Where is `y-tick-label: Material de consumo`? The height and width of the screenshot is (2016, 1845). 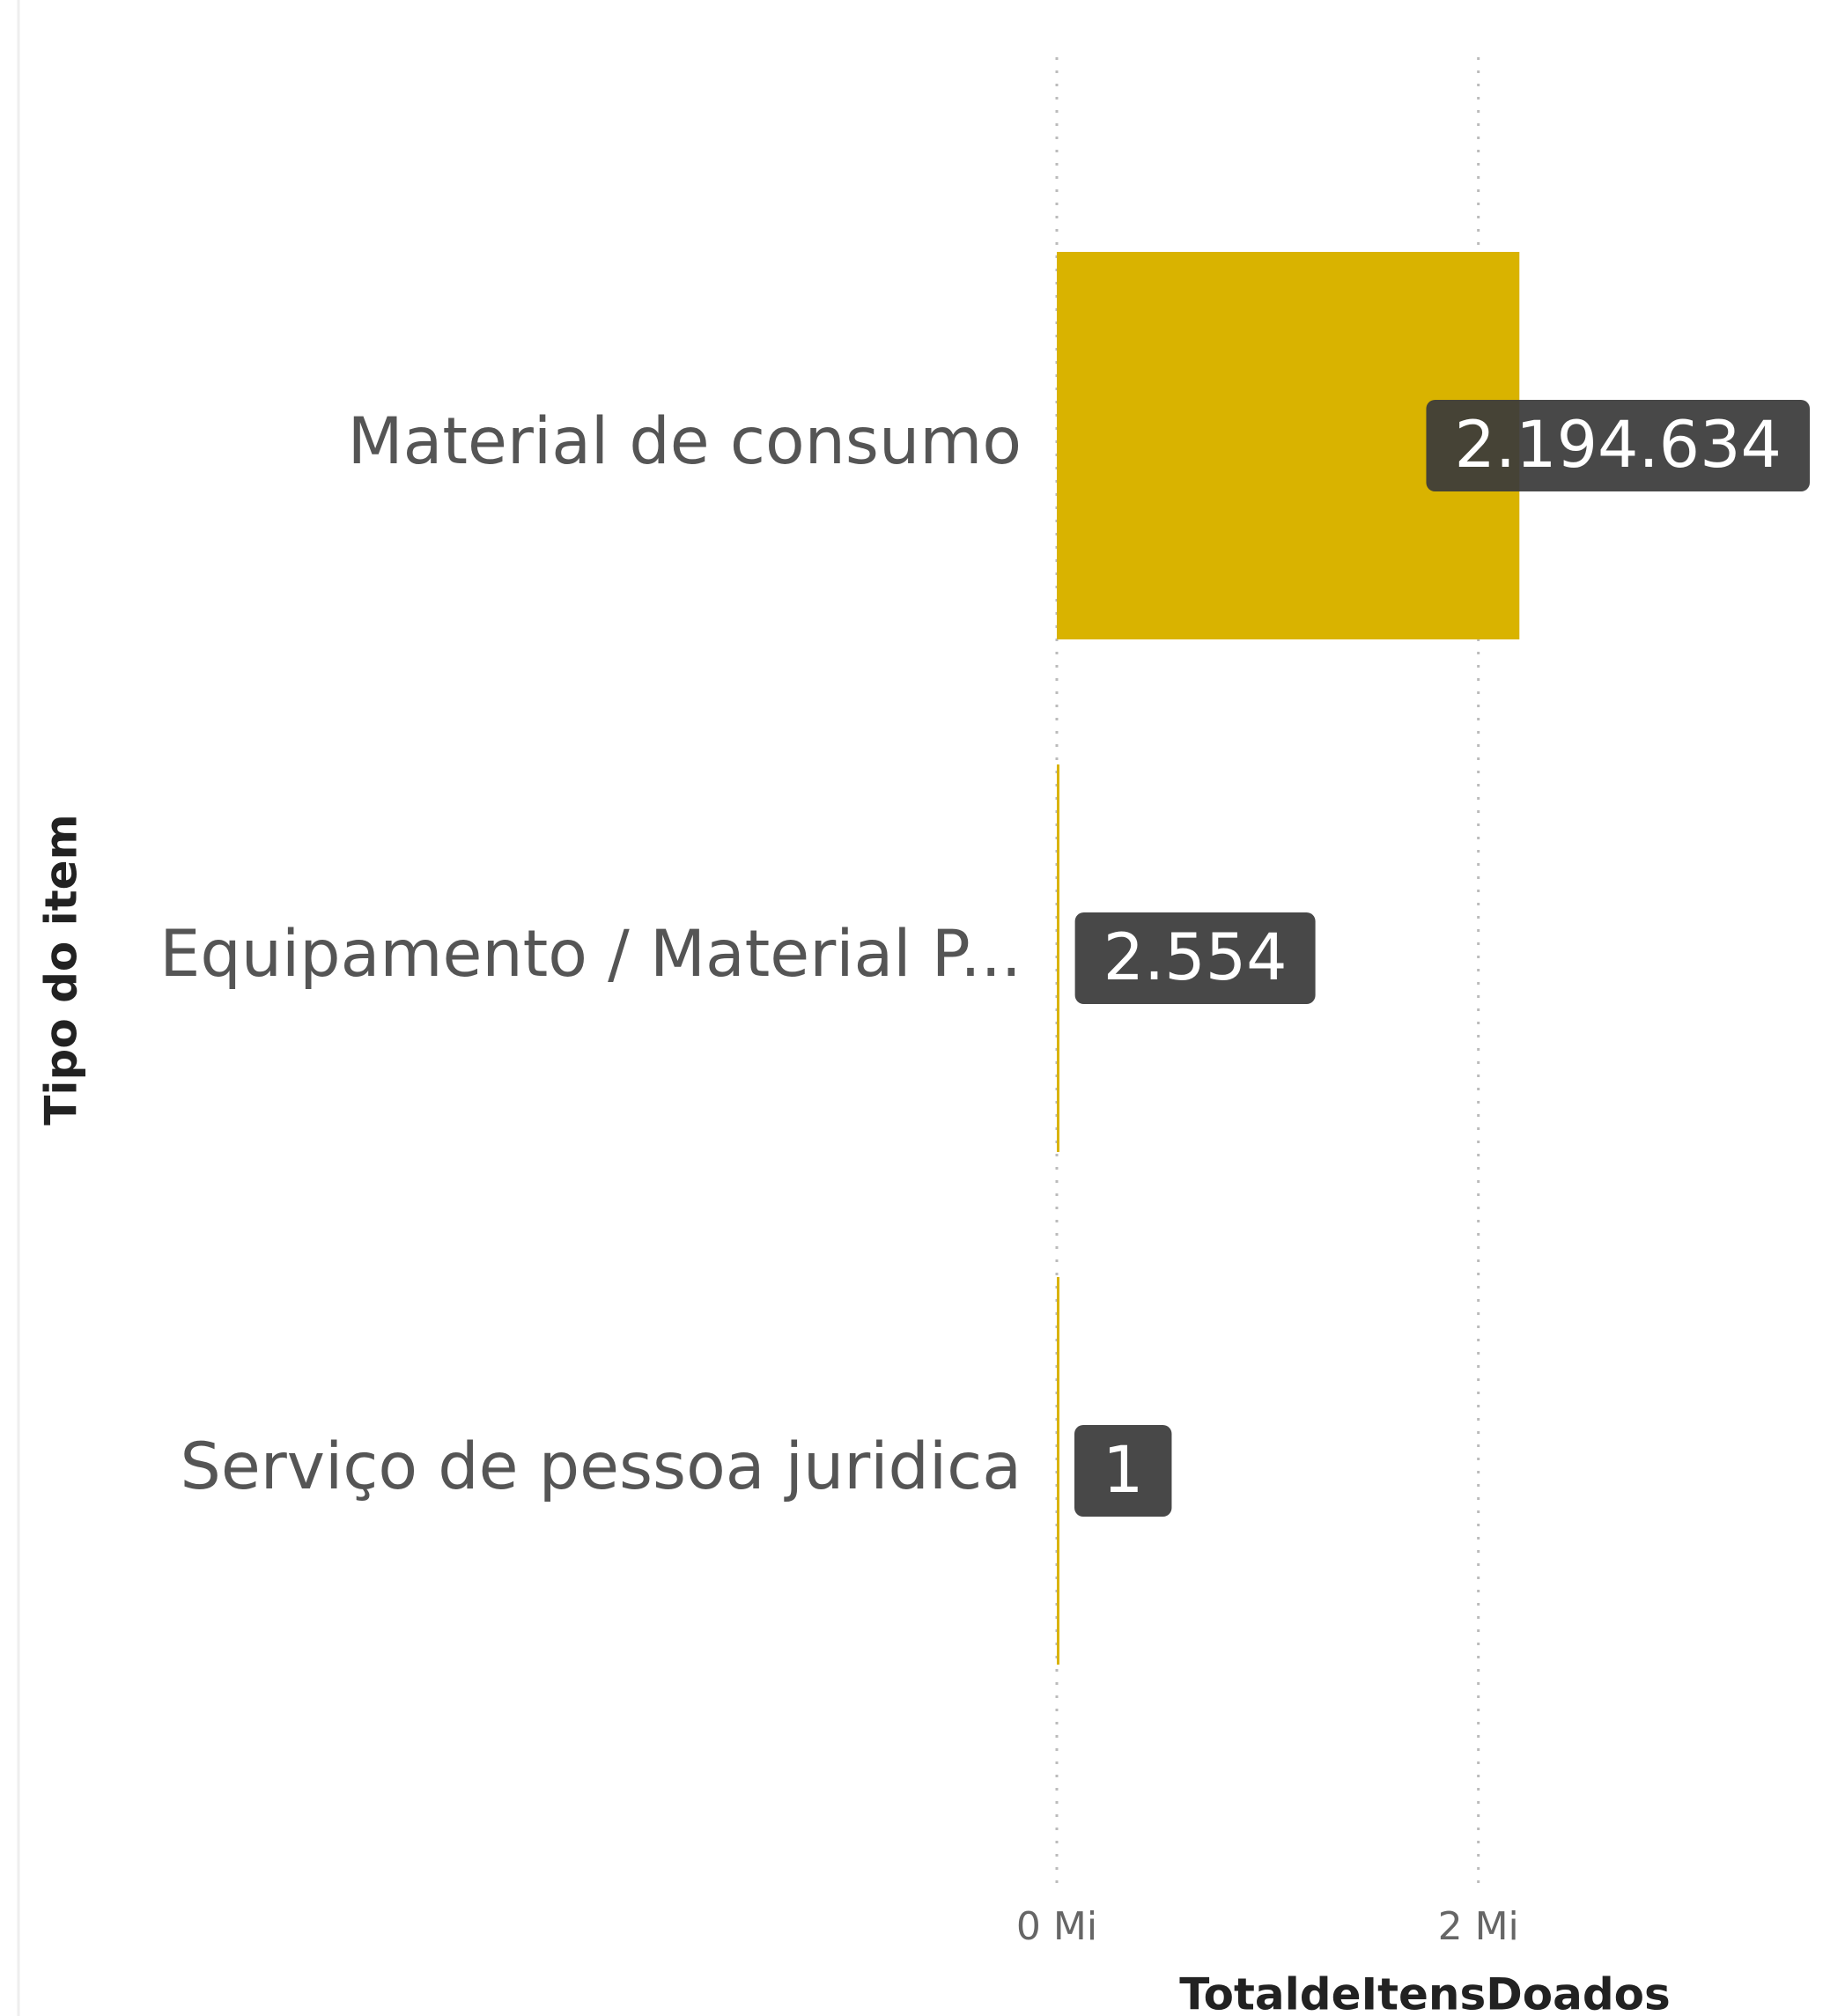
y-tick-label: Material de consumo is located at coordinates (685, 442).